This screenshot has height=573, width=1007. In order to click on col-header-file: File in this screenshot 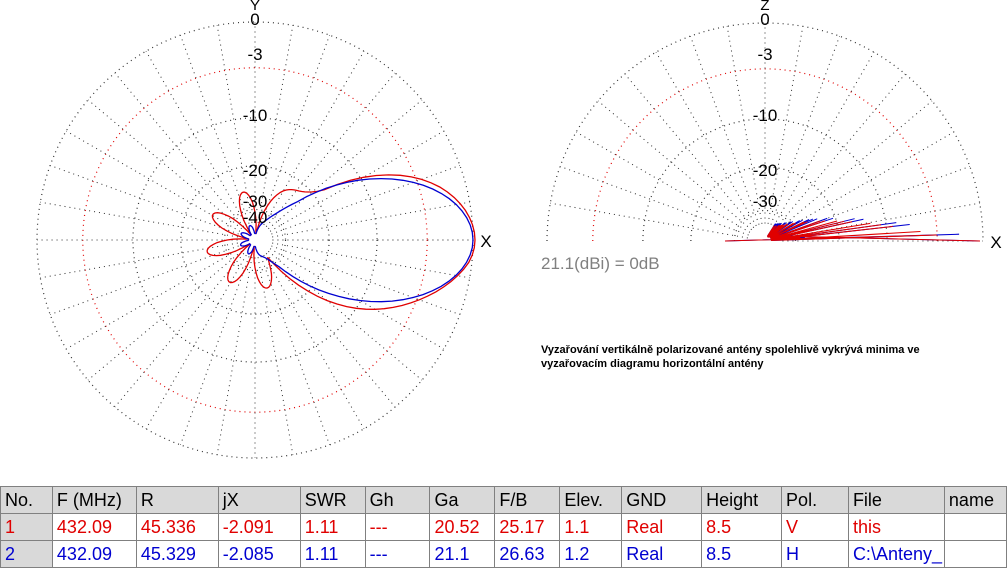, I will do `click(896, 500)`.